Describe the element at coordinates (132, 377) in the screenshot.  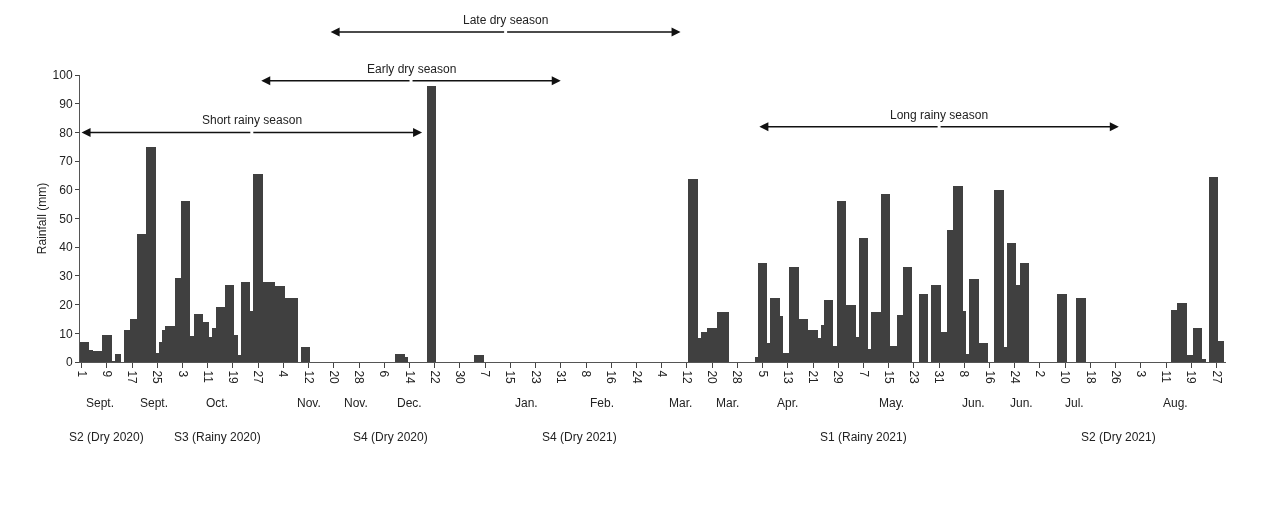
I see `x-tick-label: 17` at that location.